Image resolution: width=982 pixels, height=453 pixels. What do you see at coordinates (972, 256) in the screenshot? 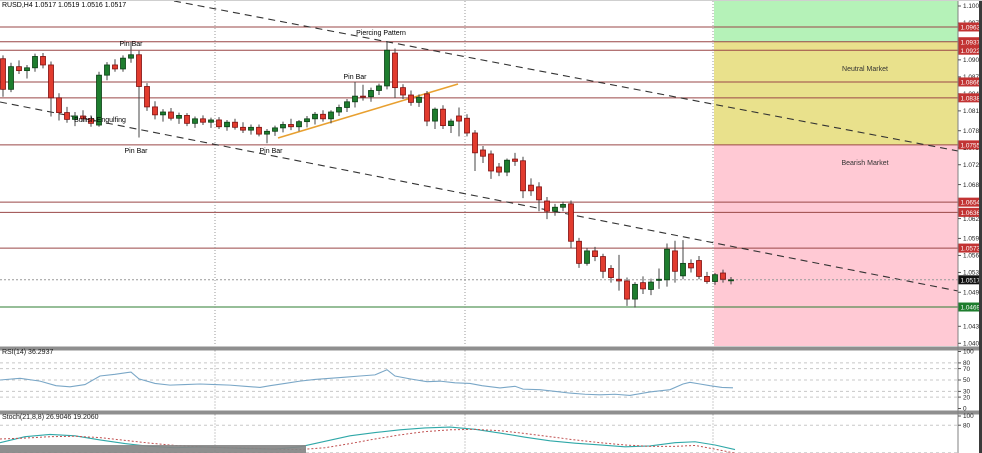
I see `price-tick-label: 1.0560` at bounding box center [972, 256].